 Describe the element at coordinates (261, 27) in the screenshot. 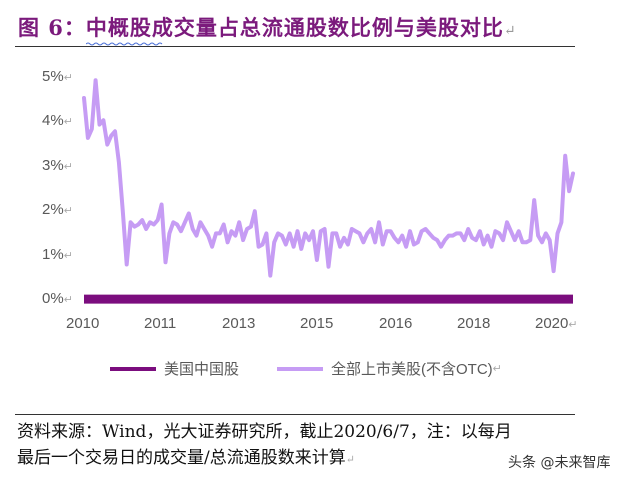

I see `chart-title-text: 图 6：中概股成交量占总流通股数比例与美股对比` at that location.